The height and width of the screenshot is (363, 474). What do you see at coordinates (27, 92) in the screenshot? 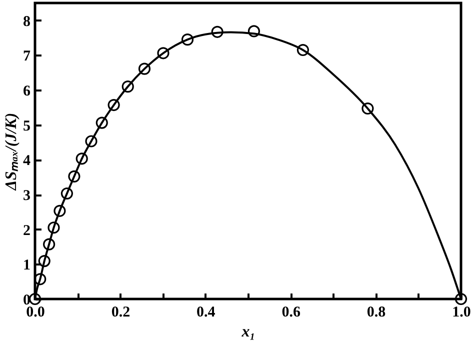
I see `y-tick-label: 6` at bounding box center [27, 92].